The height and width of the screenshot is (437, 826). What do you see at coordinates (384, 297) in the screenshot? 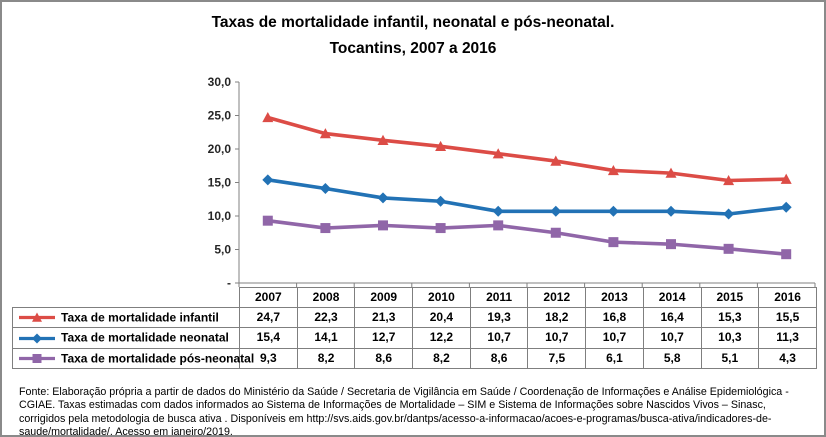
I see `year-header: 2009` at bounding box center [384, 297].